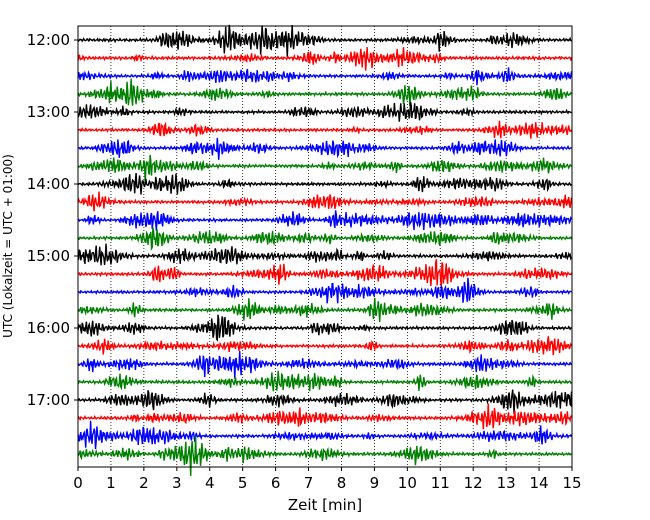  What do you see at coordinates (327, 479) in the screenshot?
I see `x-axis: 0 1 2 3 4 5 6 7 8 9 10 11 12 13 14 15` at bounding box center [327, 479].